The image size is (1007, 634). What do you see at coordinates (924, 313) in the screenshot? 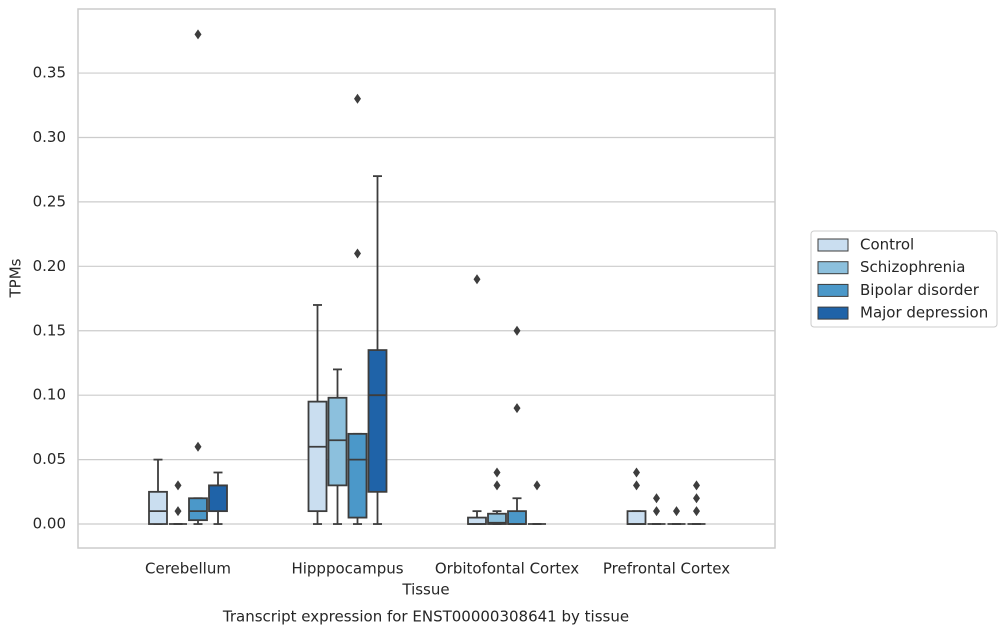
I see `legend-label: Major depression` at bounding box center [924, 313].